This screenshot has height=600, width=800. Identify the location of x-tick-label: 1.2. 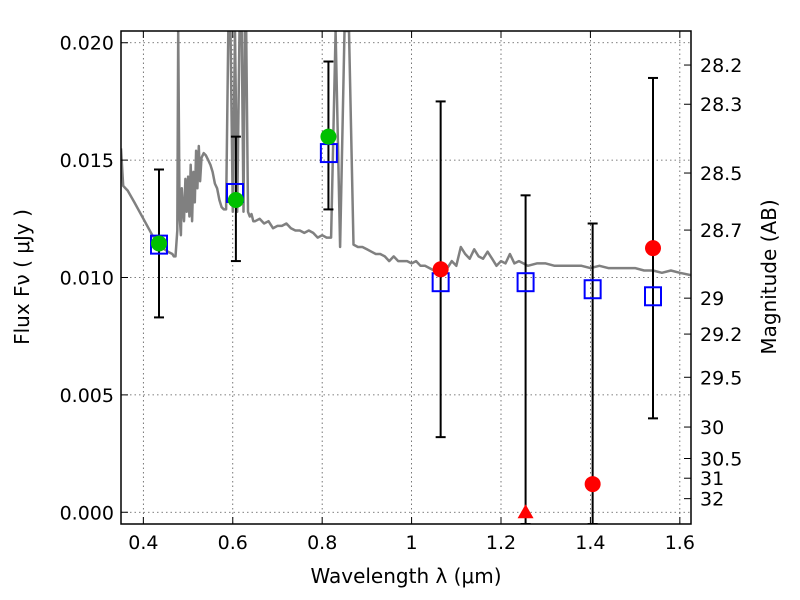
(501, 543).